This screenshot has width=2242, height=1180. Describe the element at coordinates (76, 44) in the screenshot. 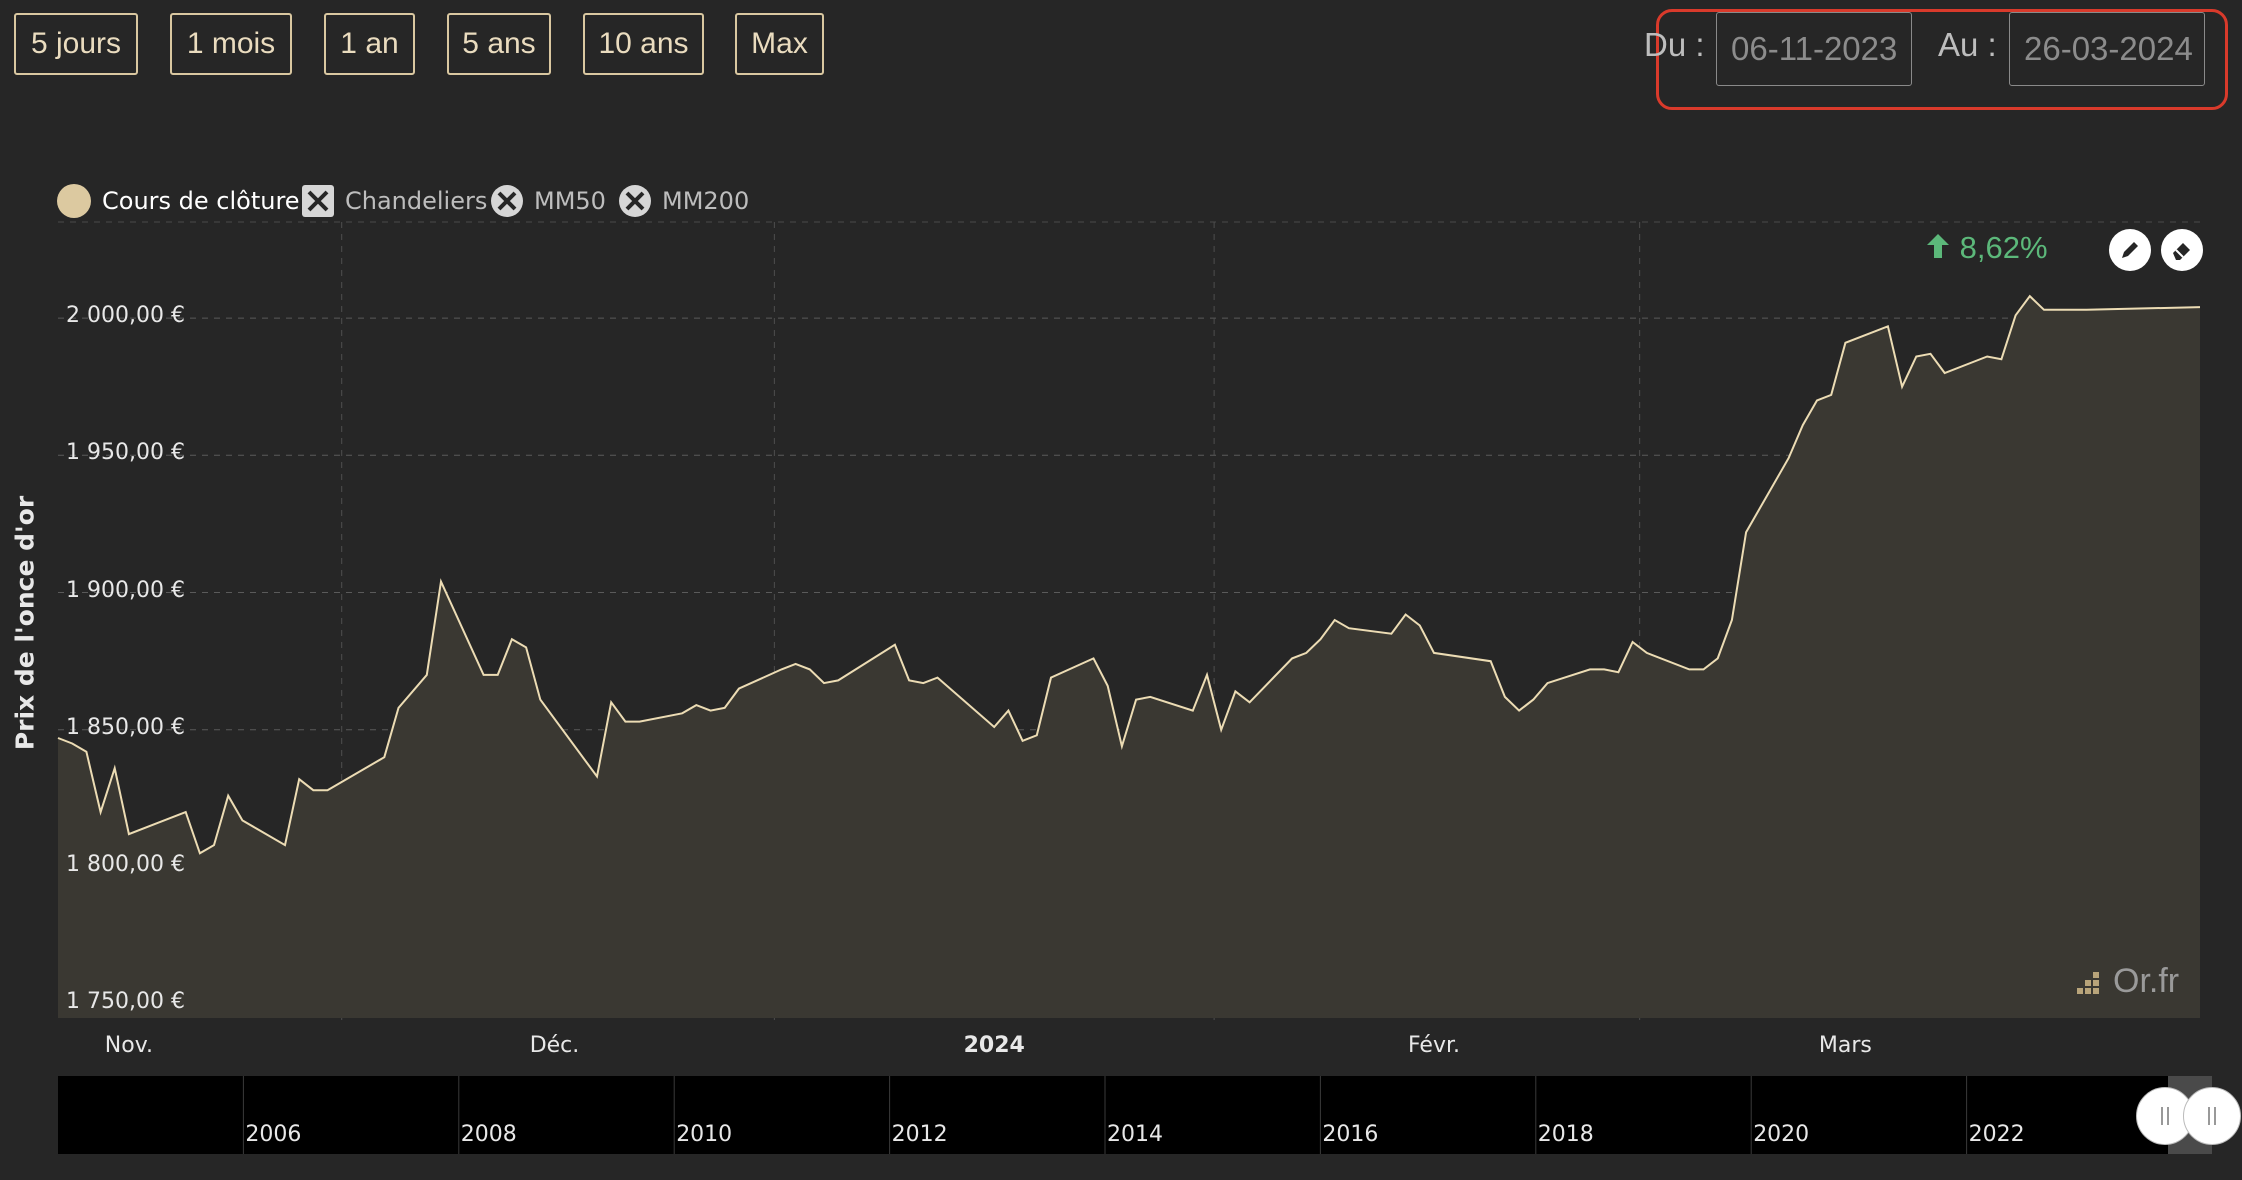

I see `range-5-days-button: 5 jours` at that location.